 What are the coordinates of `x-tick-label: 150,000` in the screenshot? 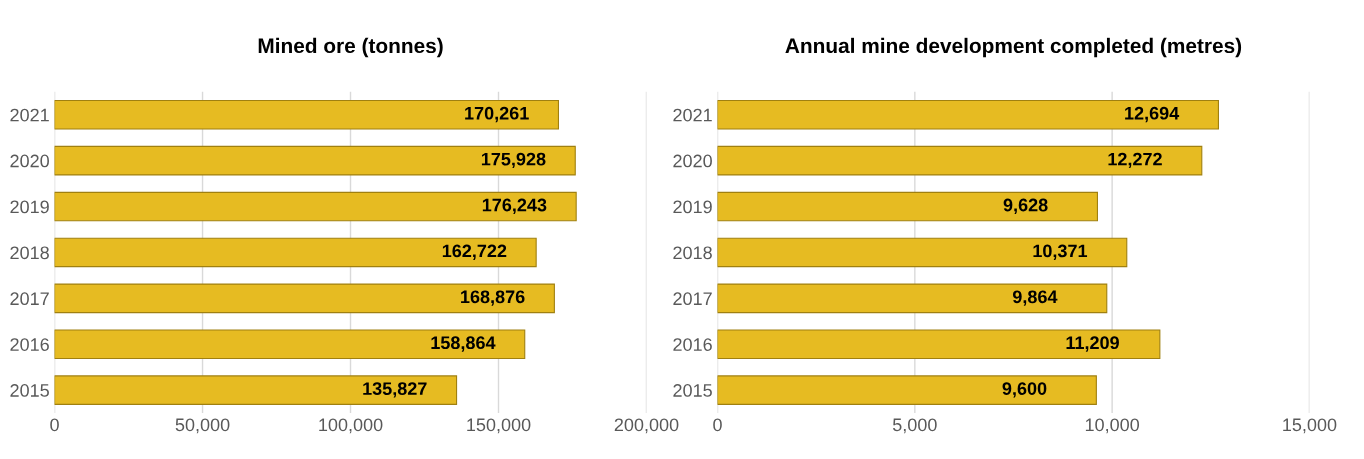 It's located at (499, 426).